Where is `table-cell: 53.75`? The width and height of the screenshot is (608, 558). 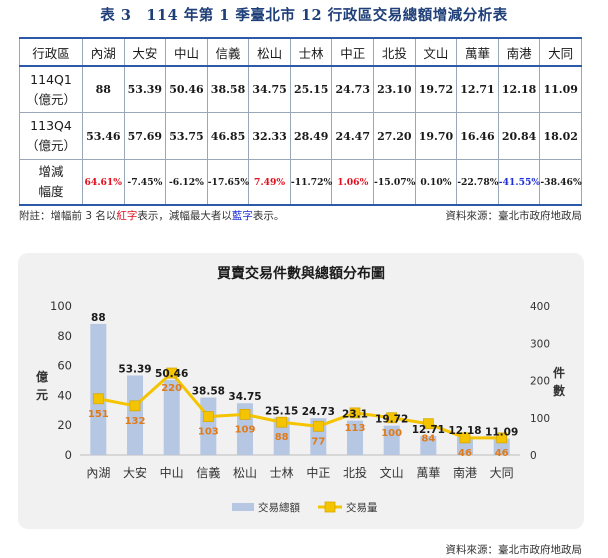
table-cell: 53.75 is located at coordinates (186, 136).